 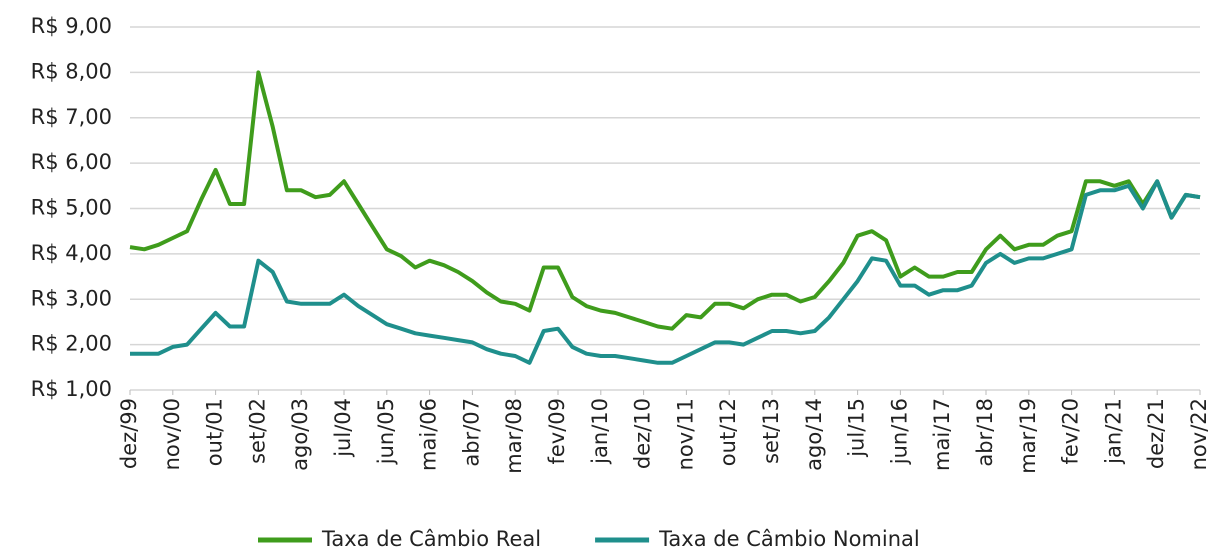 I want to click on x-tick-label: abr/07, so click(x=471, y=432).